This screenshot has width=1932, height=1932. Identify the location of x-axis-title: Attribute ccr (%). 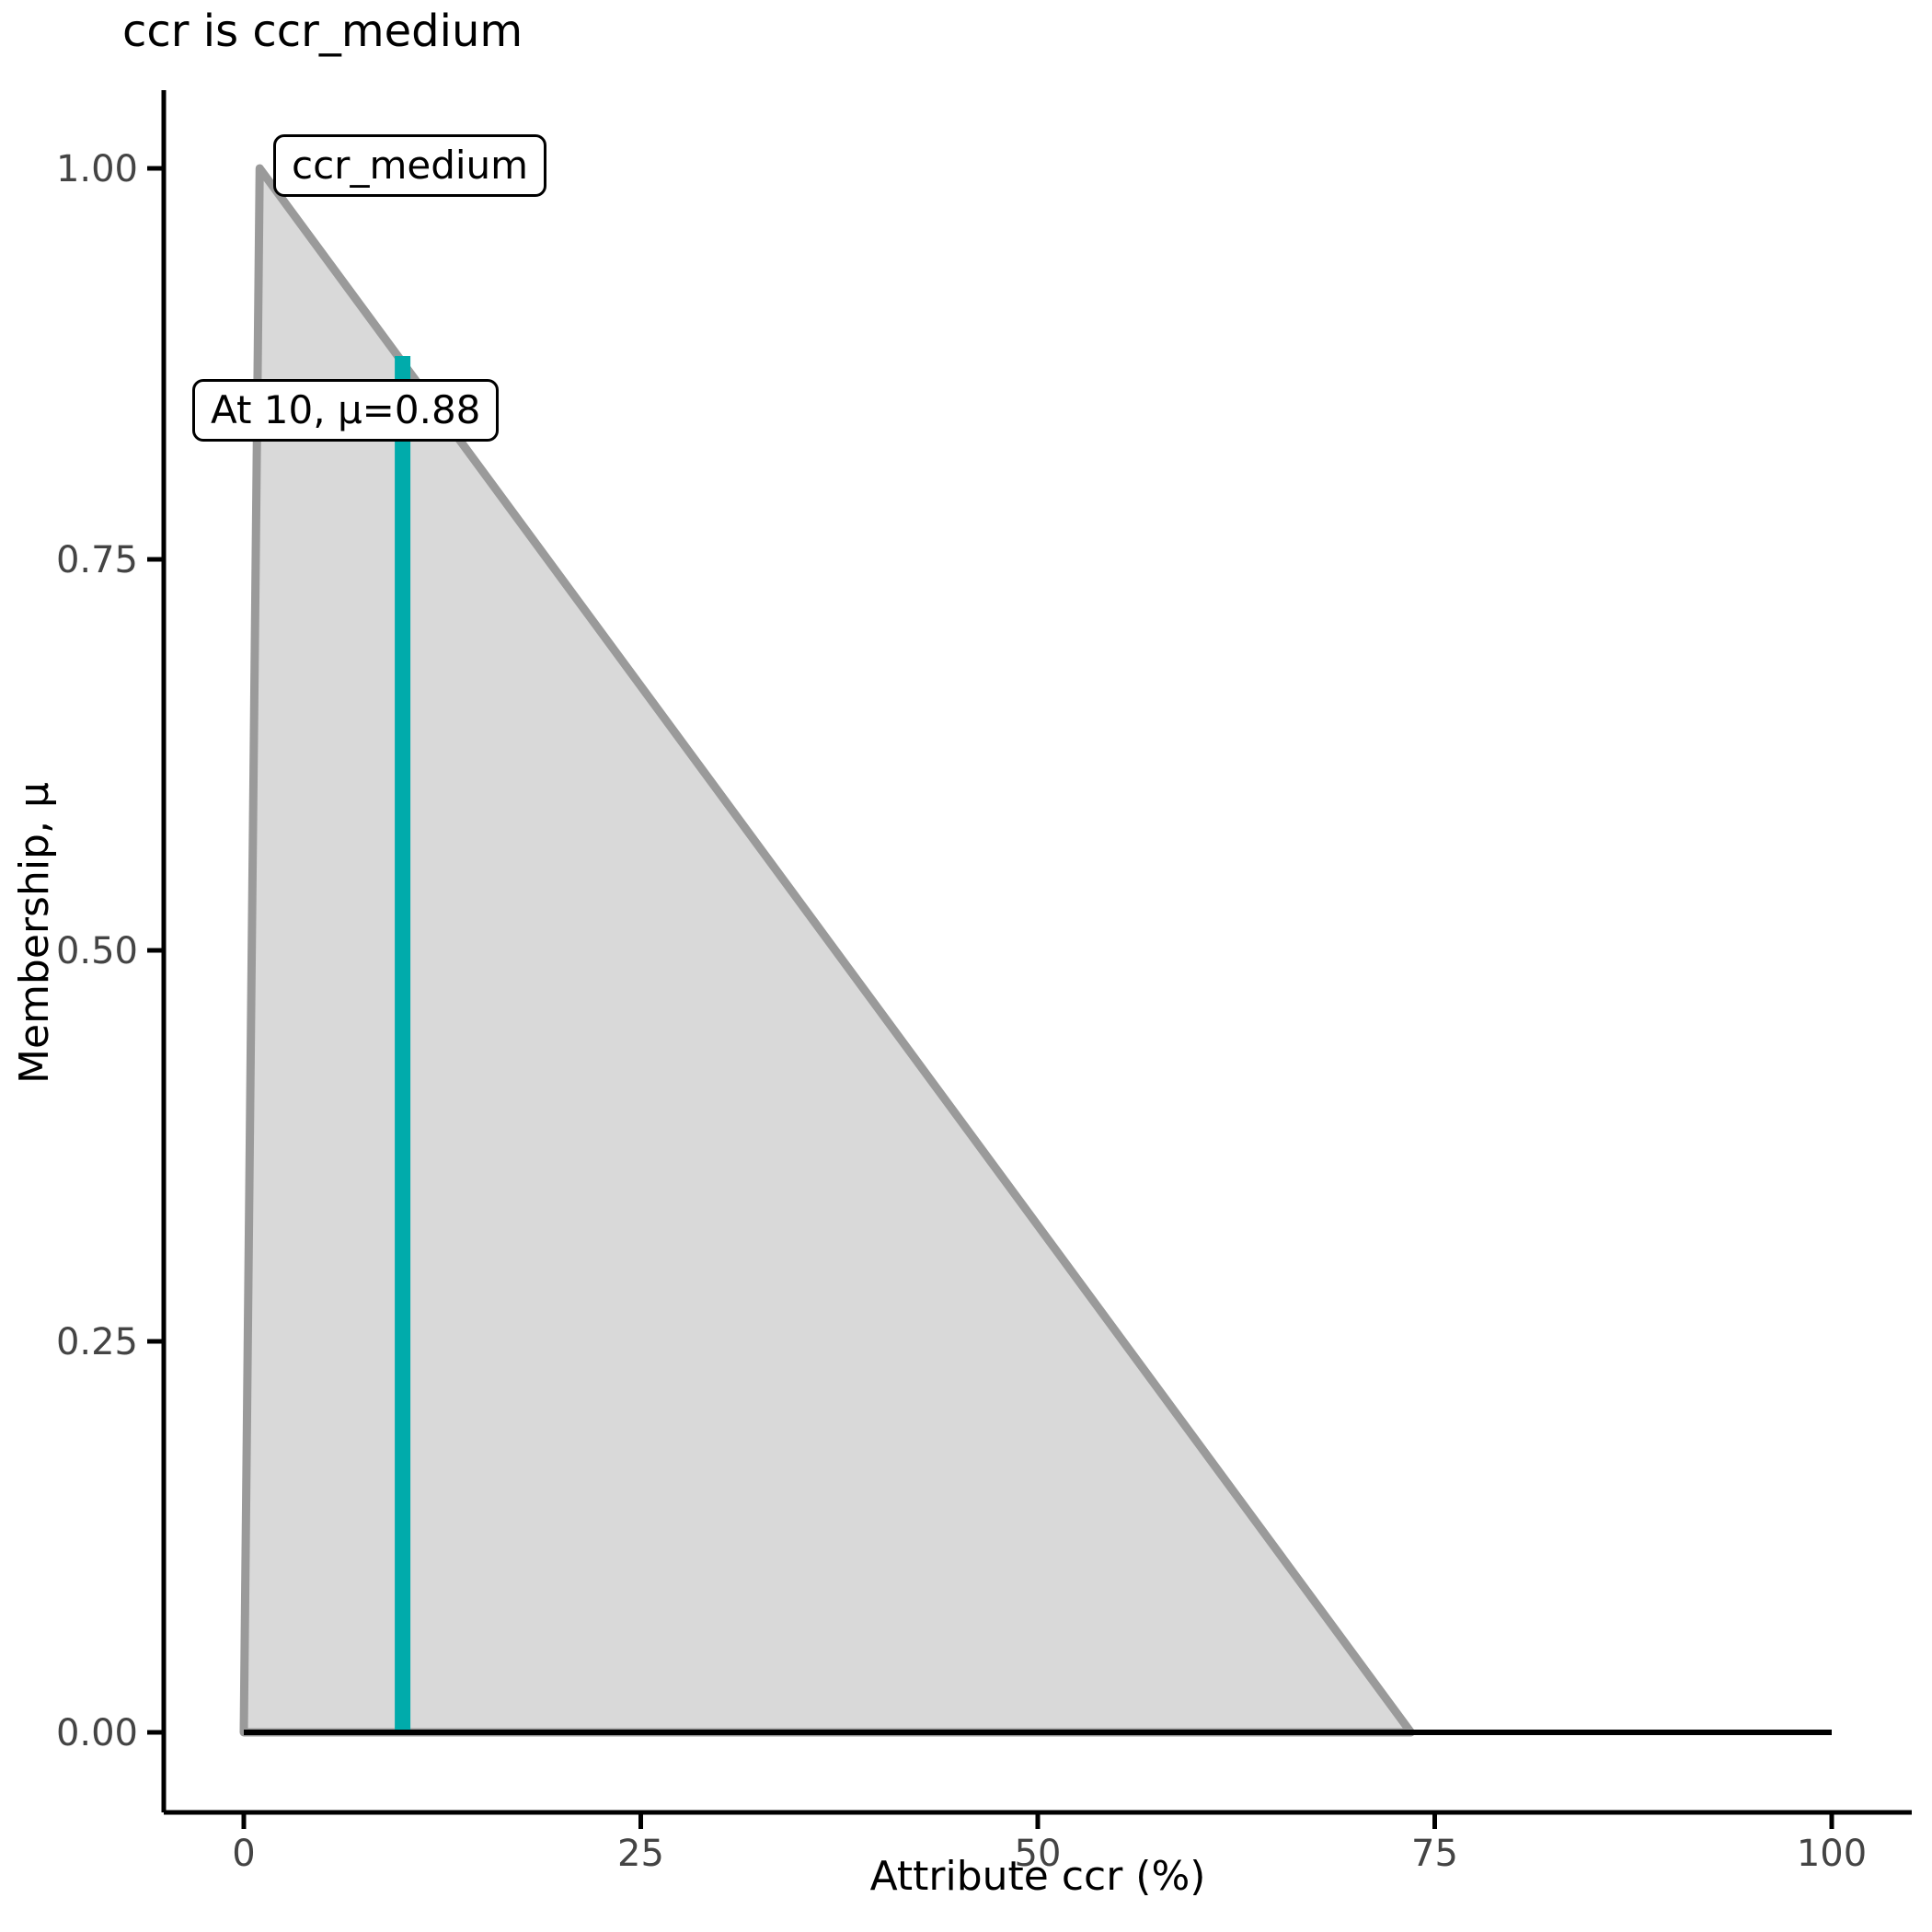
(1037, 1876).